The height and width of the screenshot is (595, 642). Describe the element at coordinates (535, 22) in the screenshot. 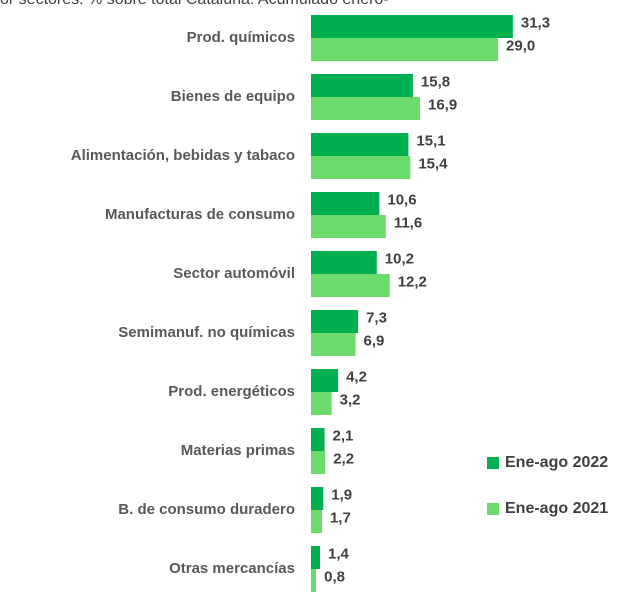

I see `value-label: 31,3` at that location.